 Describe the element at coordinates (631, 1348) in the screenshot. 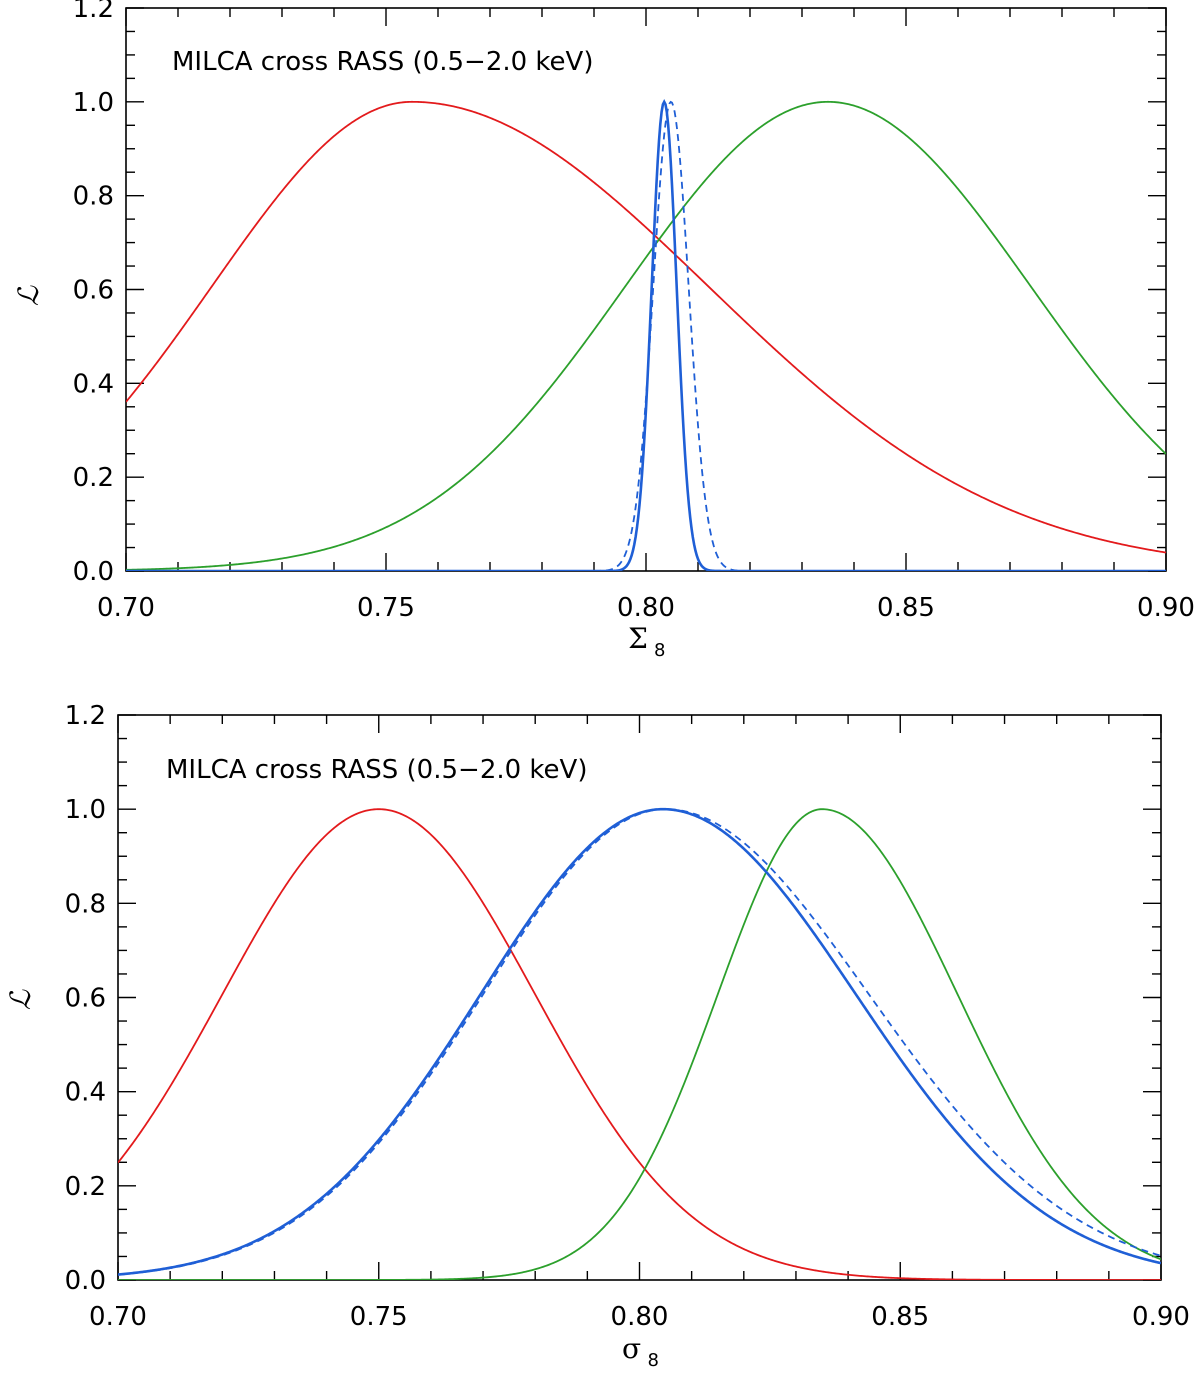

I see `x-axis-label: σ` at that location.